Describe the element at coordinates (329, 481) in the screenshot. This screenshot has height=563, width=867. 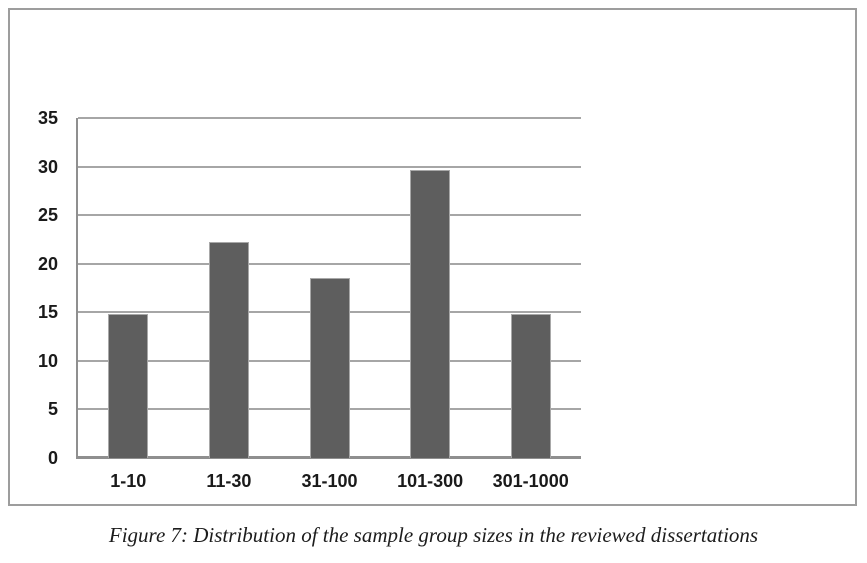
I see `x-axis-tick-label: 31-100` at that location.